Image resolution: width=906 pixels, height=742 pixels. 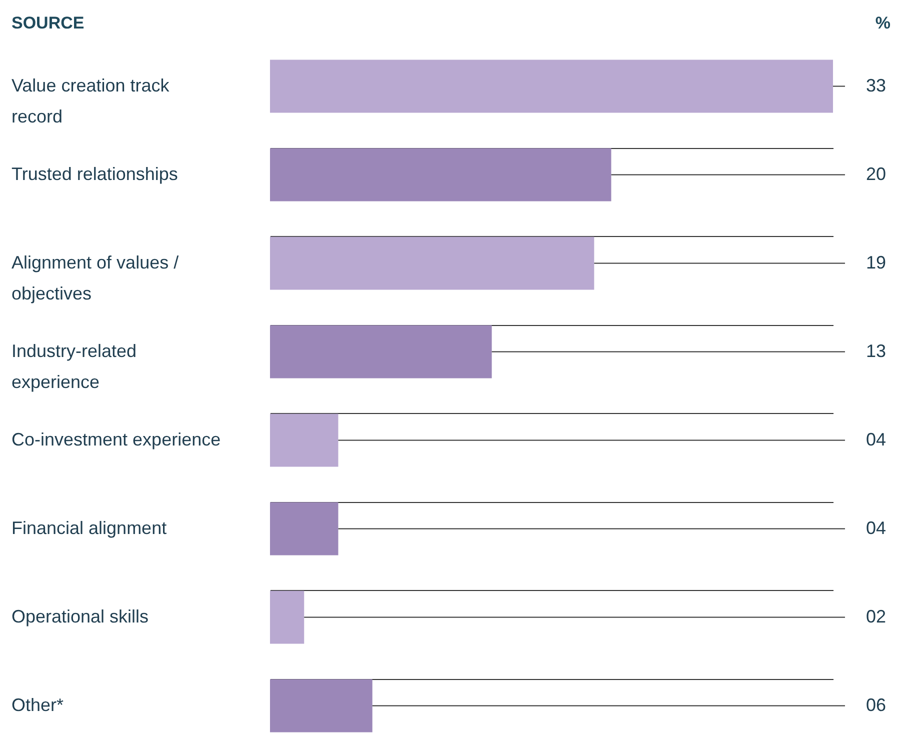 What do you see at coordinates (89, 528) in the screenshot?
I see `y-tick-label: Financial alignment` at bounding box center [89, 528].